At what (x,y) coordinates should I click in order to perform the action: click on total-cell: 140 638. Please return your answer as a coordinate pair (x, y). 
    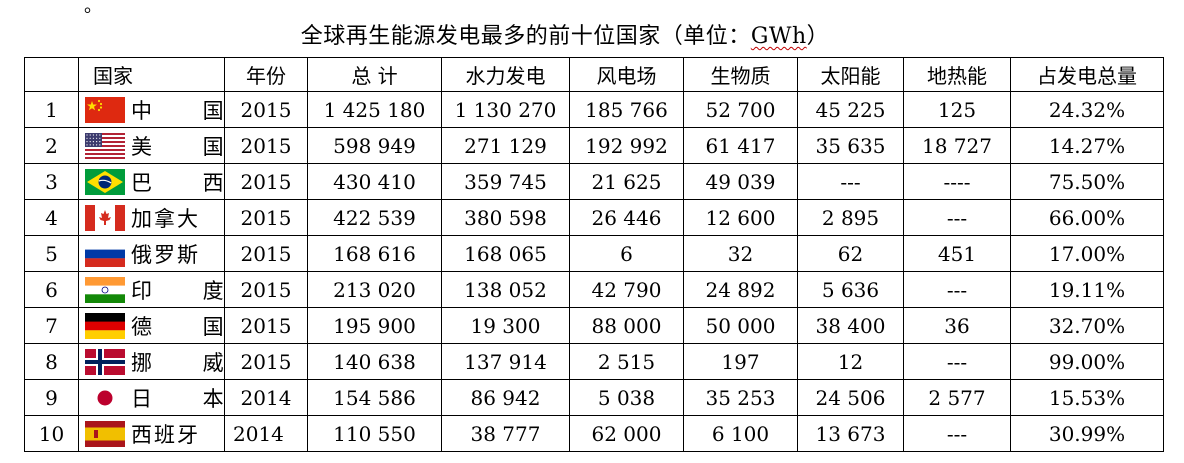
    Looking at the image, I should click on (374, 361).